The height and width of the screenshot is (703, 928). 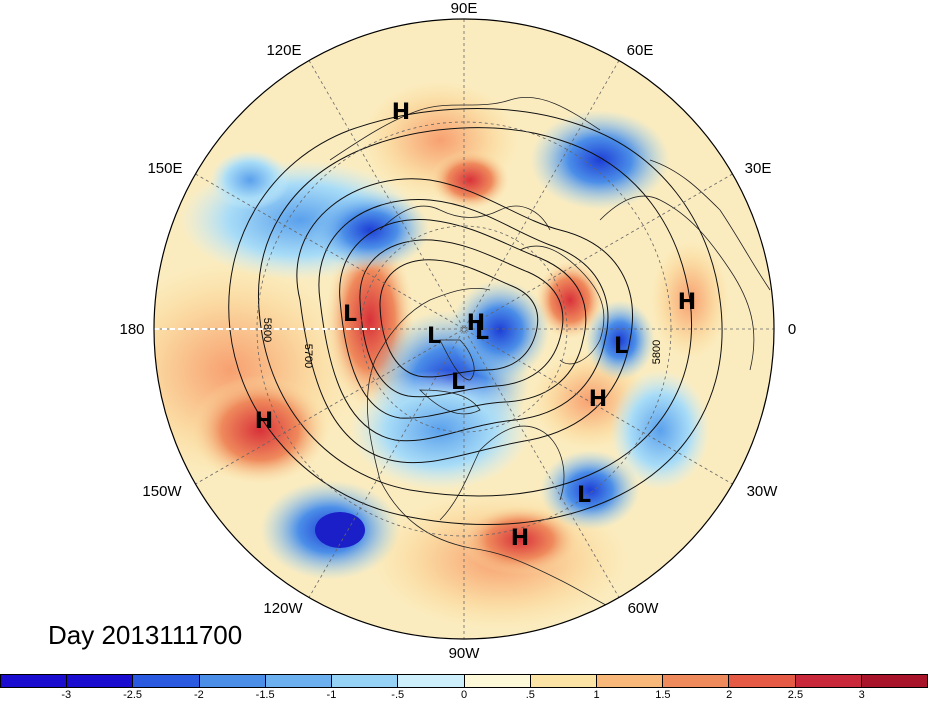 What do you see at coordinates (133, 695) in the screenshot?
I see `colorbar-tick-label: -2.5` at bounding box center [133, 695].